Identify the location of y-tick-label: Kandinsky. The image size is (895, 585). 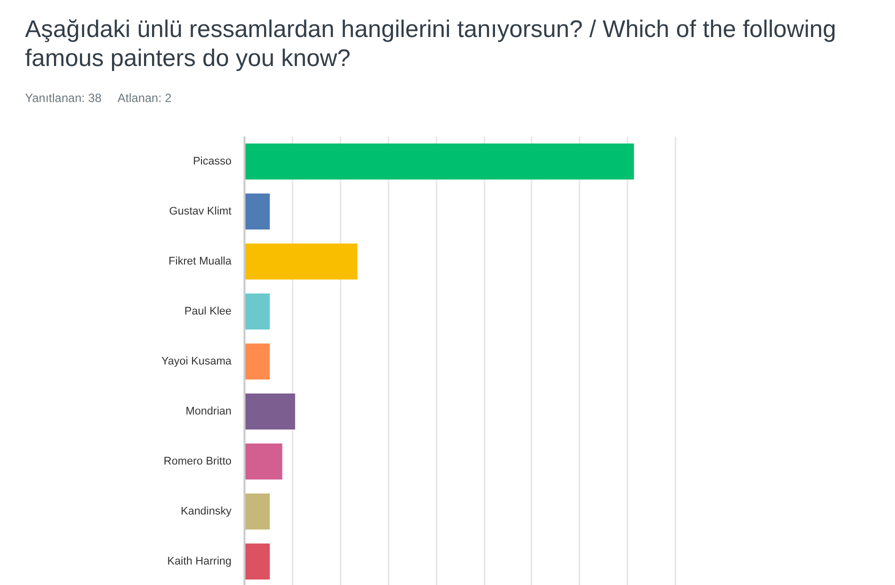
(206, 511).